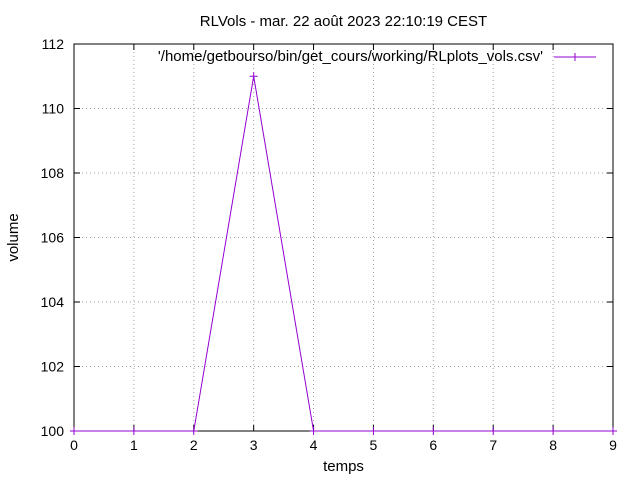 The image size is (640, 480). What do you see at coordinates (314, 445) in the screenshot?
I see `x-tick-label: 4` at bounding box center [314, 445].